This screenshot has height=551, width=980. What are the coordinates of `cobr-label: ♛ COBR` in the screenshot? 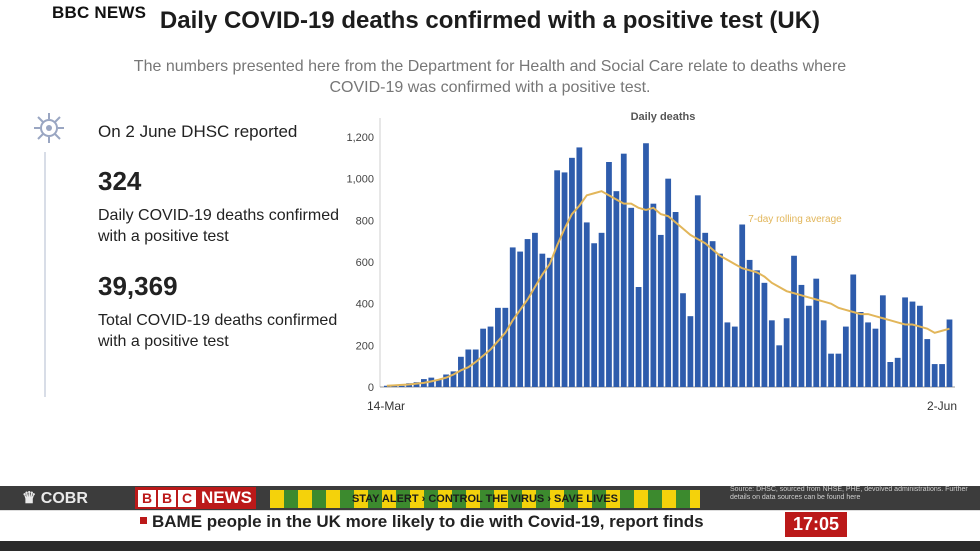 It's located at (55, 498).